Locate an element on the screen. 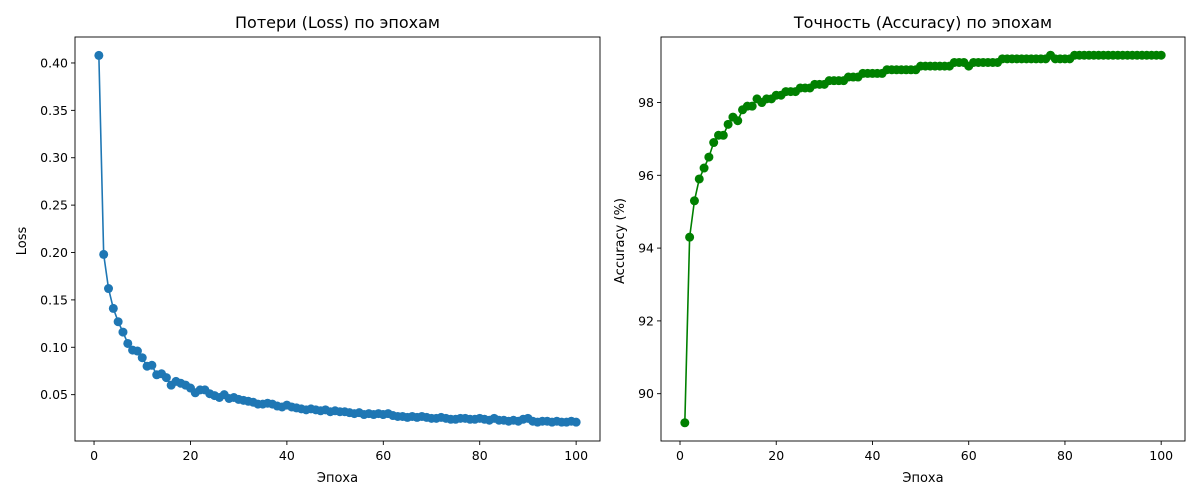 This screenshot has width=1200, height=500. loss-chart-xlabel: Эпоха is located at coordinates (337, 478).